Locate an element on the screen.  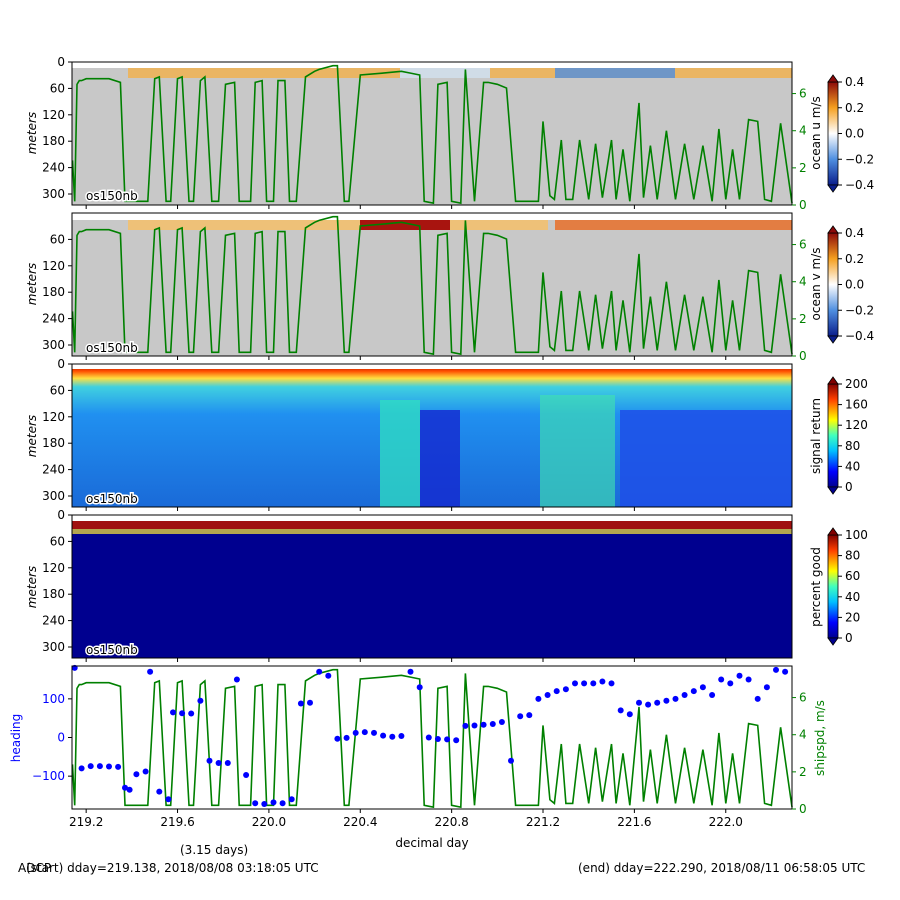
duration-label: (3.15 days) is located at coordinates (214, 850).